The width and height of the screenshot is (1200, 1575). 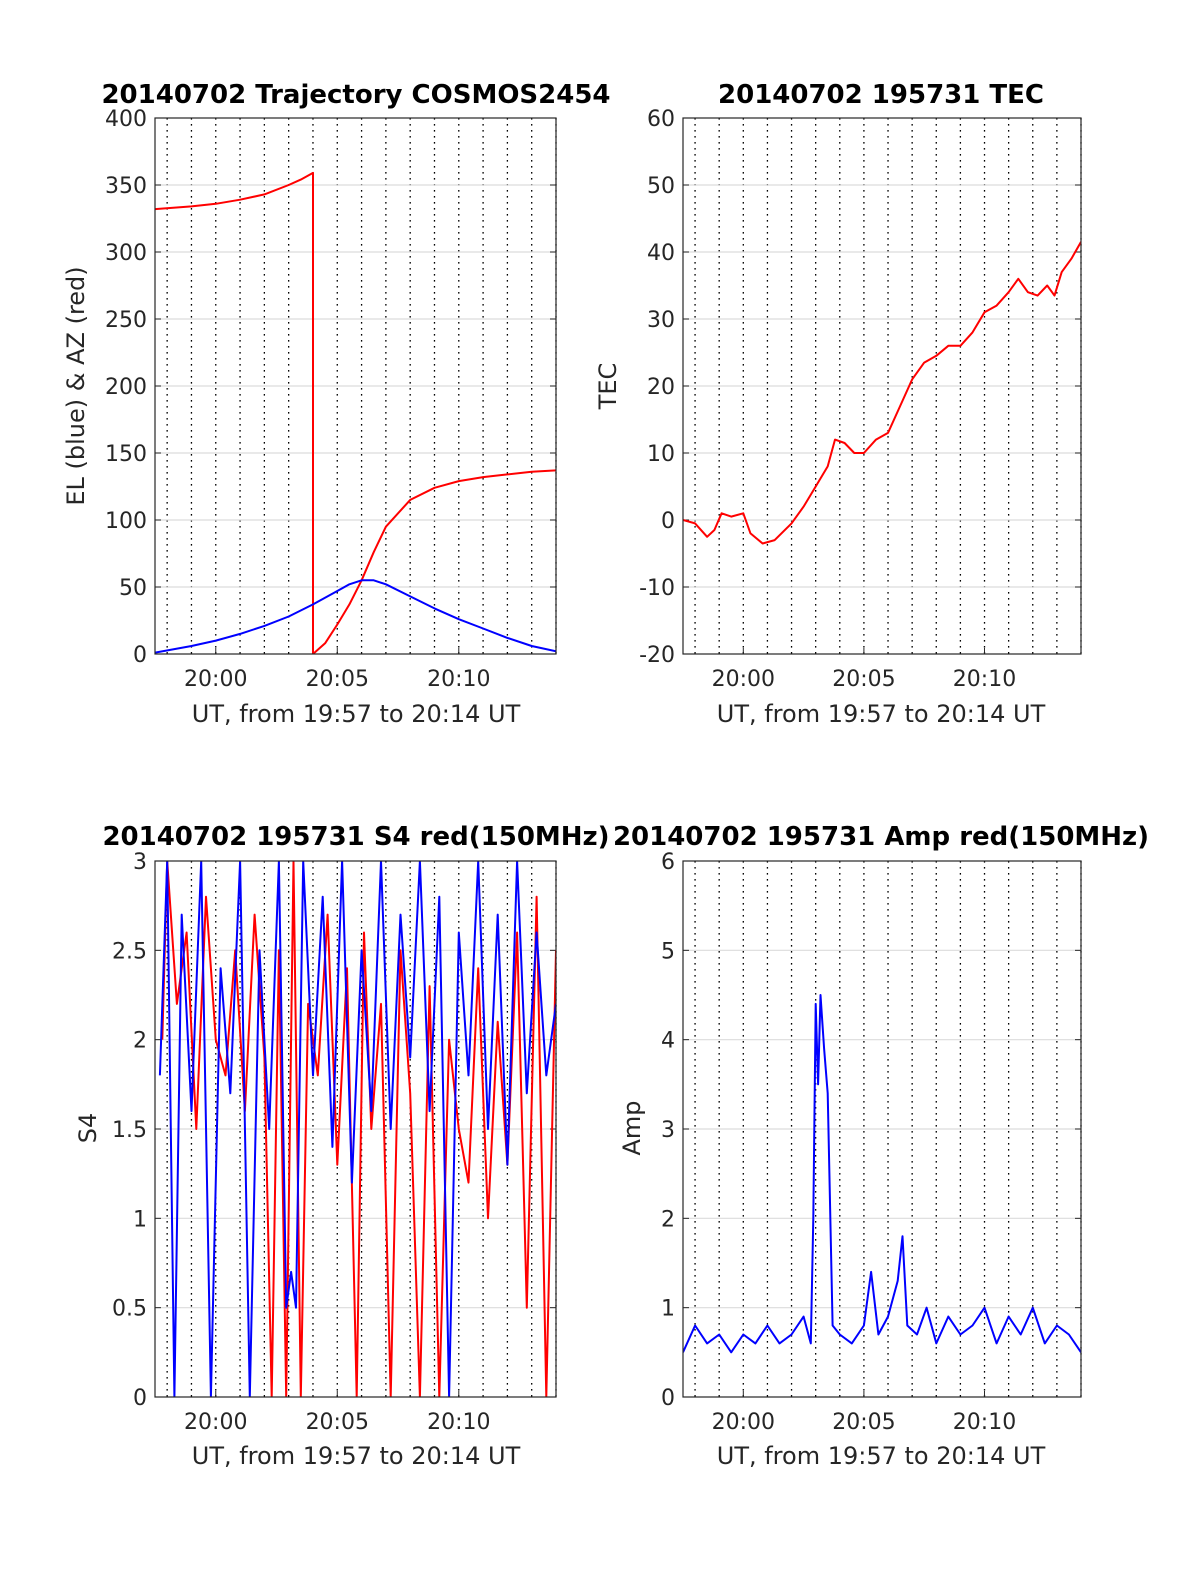 I want to click on y-axis-label: S4, so click(x=88, y=1128).